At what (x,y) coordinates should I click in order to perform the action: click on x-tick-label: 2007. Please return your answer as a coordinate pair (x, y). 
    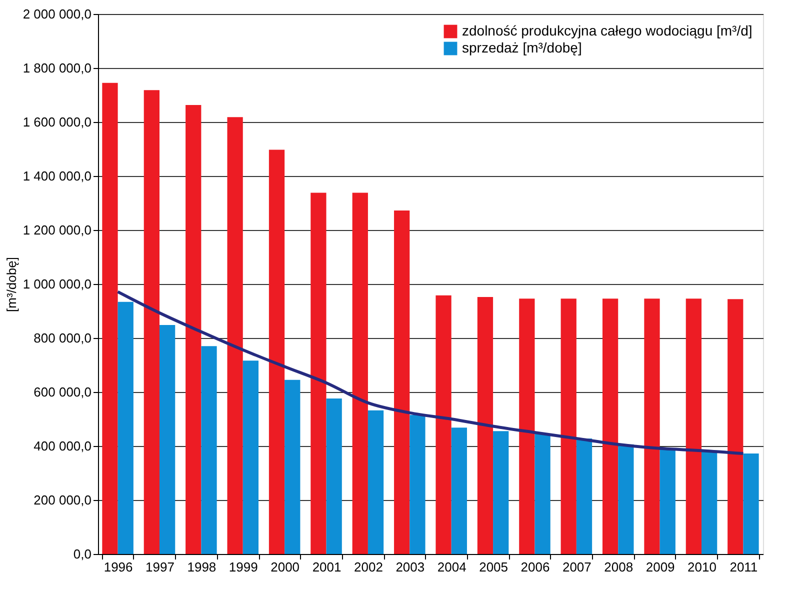
    Looking at the image, I should click on (577, 567).